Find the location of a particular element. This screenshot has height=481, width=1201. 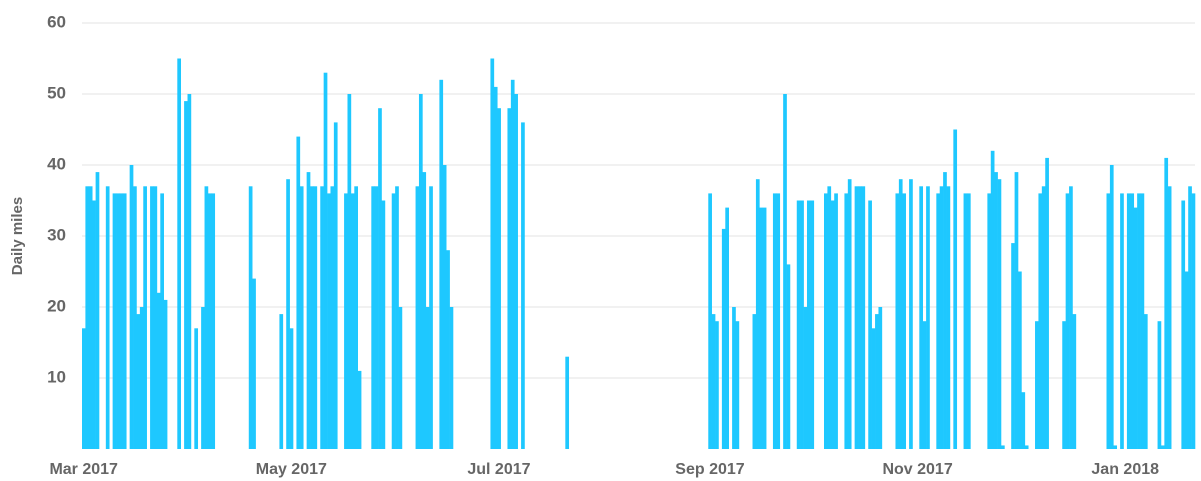

y-tick-label: 10 is located at coordinates (56, 376).